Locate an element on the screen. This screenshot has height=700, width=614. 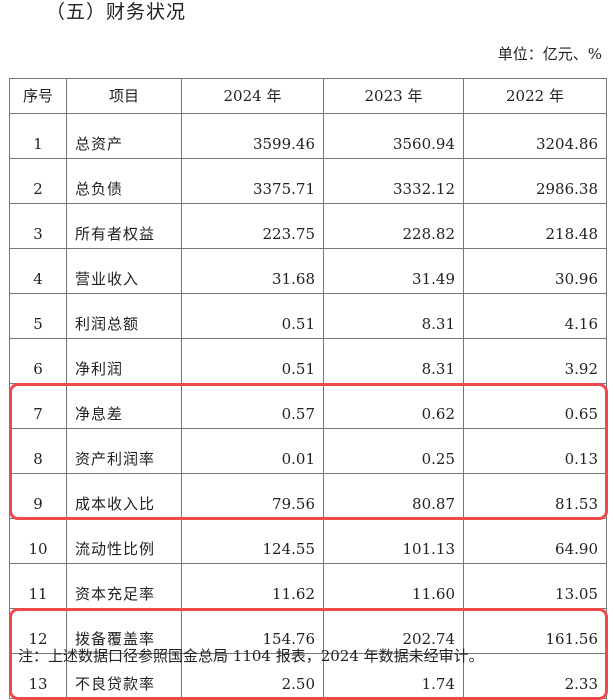
value-cell: 0.13 is located at coordinates (535, 451).